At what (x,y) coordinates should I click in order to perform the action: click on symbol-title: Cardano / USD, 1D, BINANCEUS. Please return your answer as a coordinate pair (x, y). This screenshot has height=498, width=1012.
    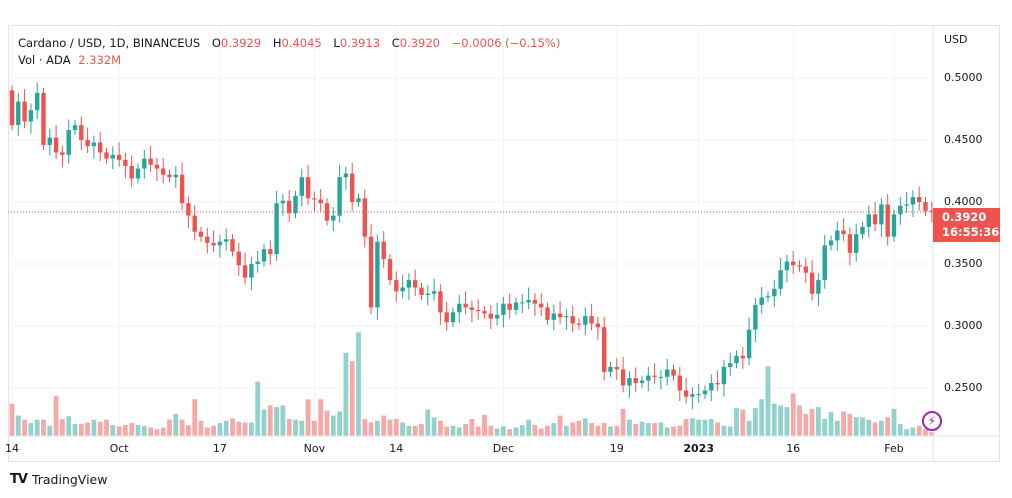
    Looking at the image, I should click on (109, 43).